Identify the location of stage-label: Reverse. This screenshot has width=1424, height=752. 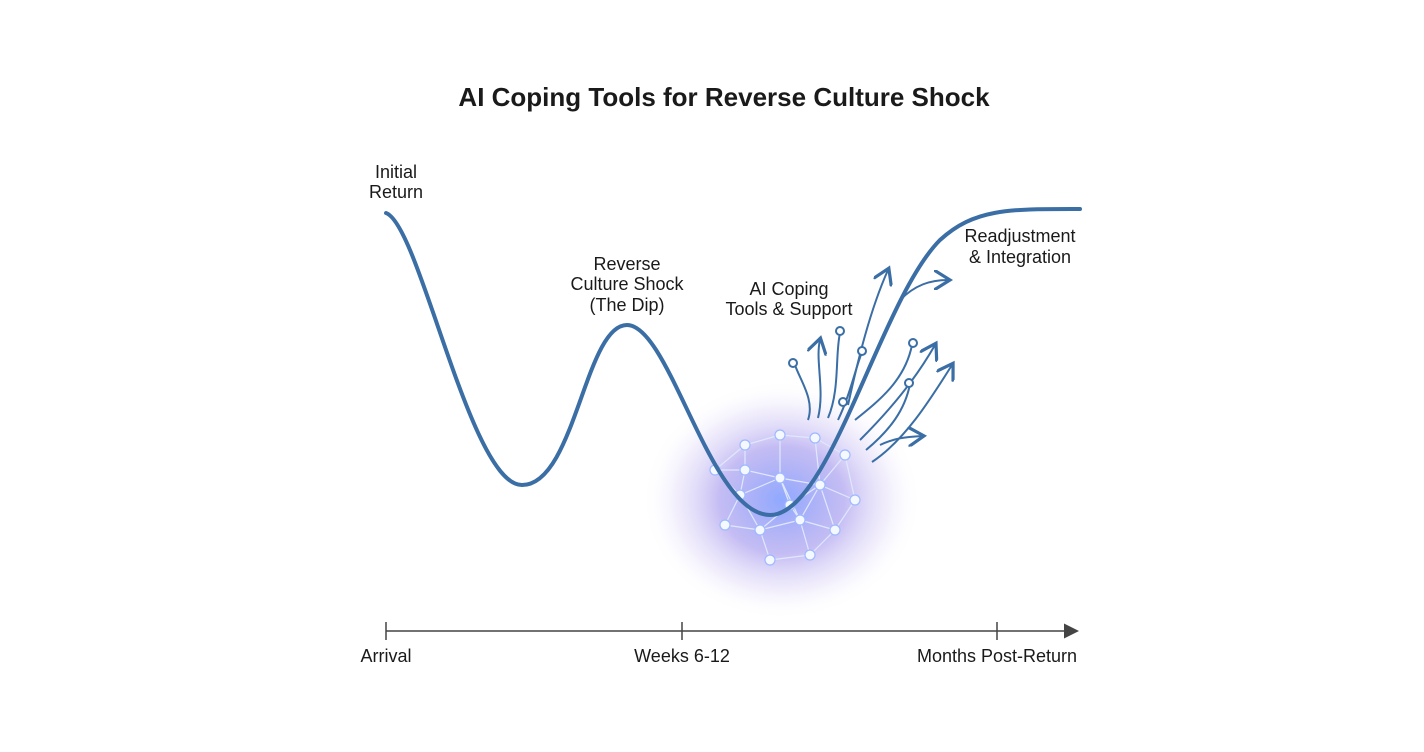
(626, 264).